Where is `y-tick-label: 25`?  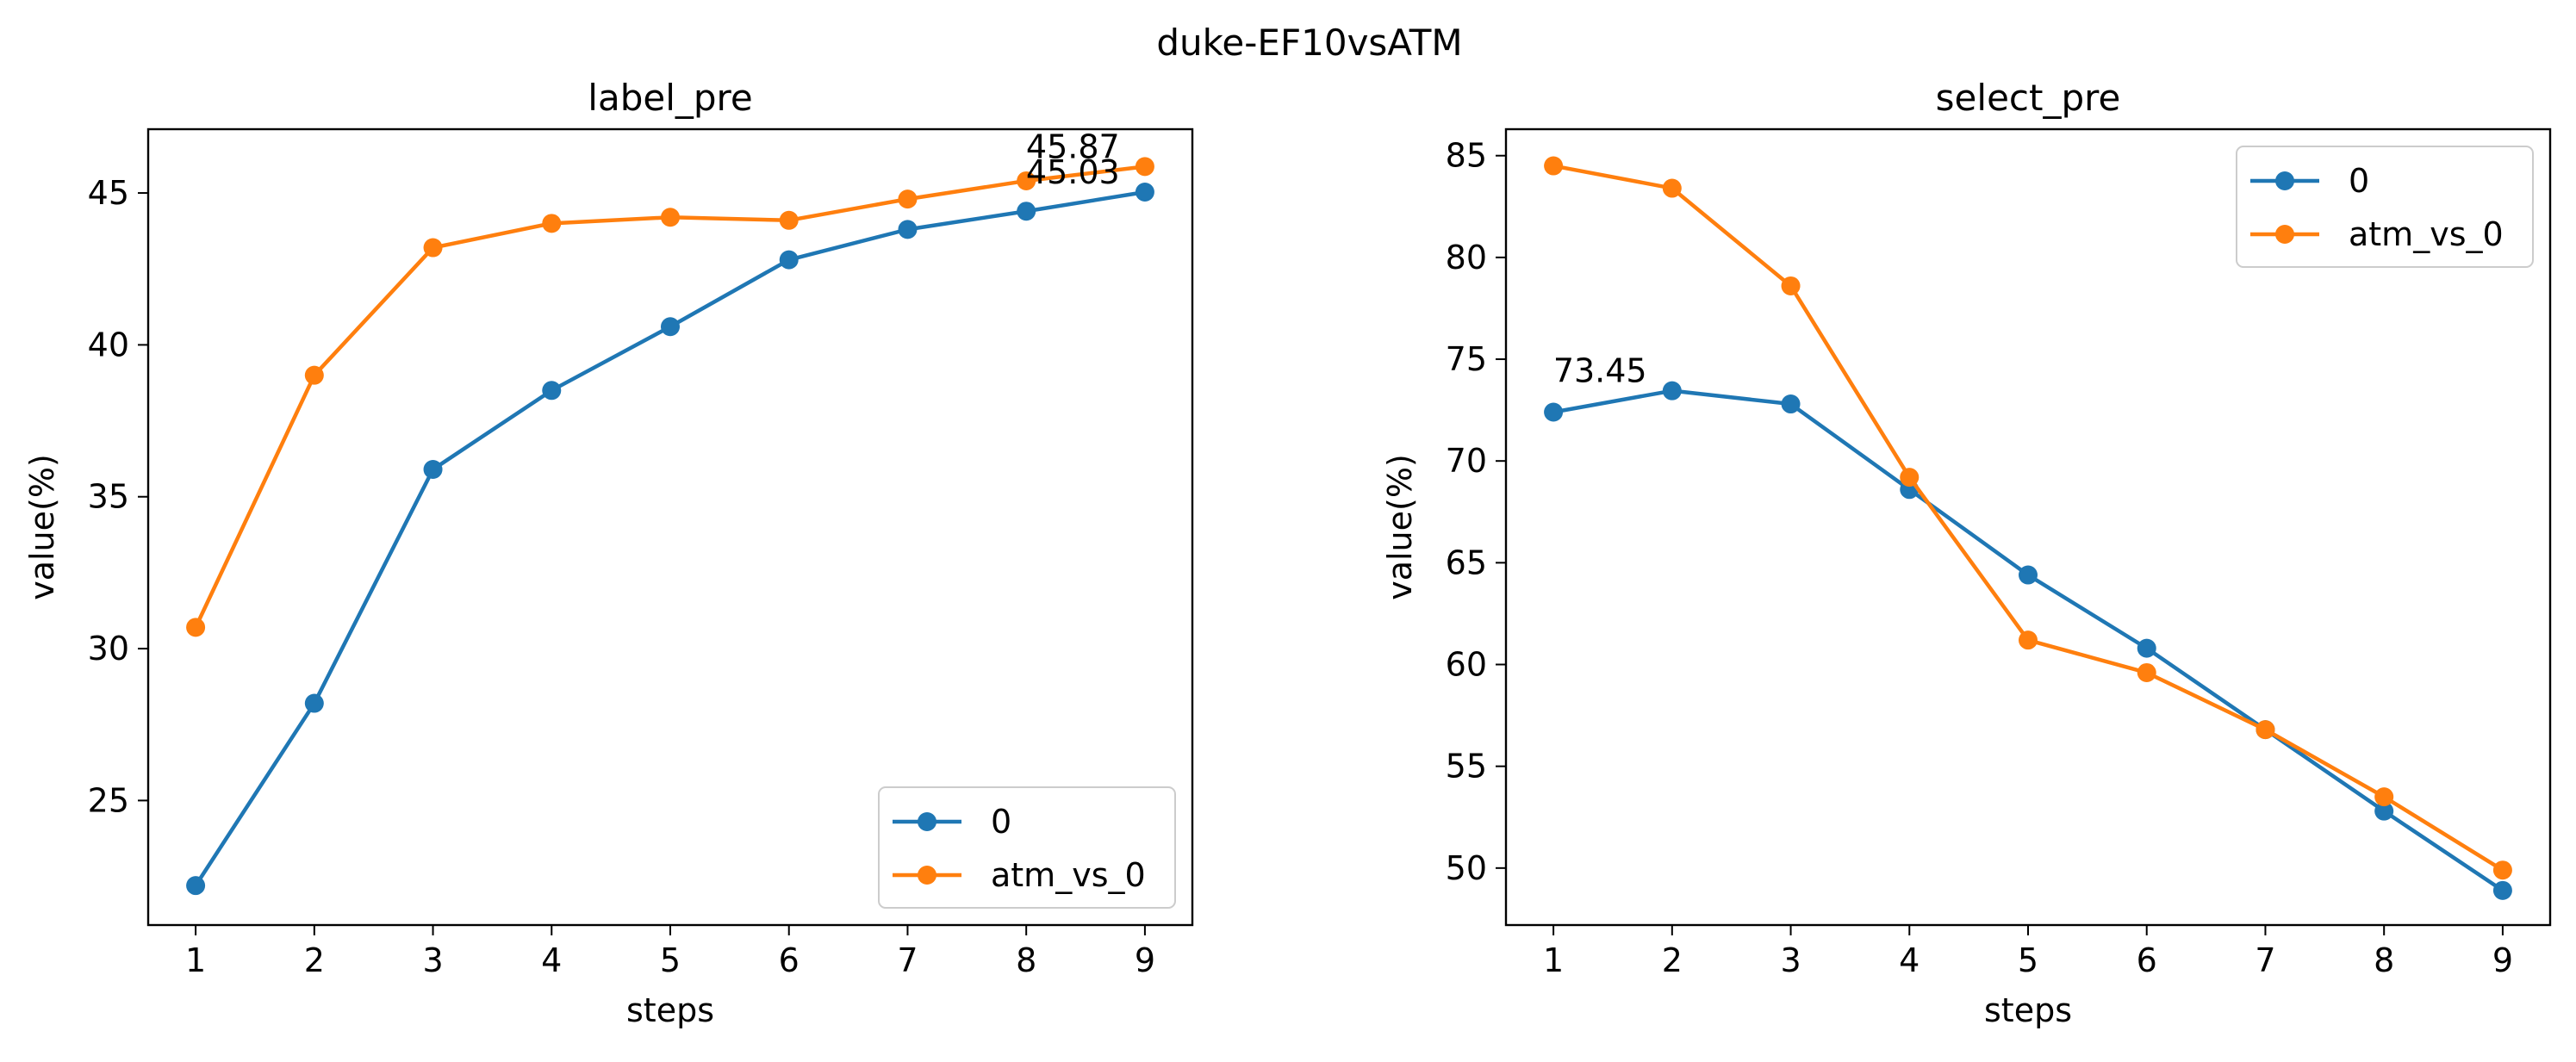
y-tick-label: 25 is located at coordinates (109, 800).